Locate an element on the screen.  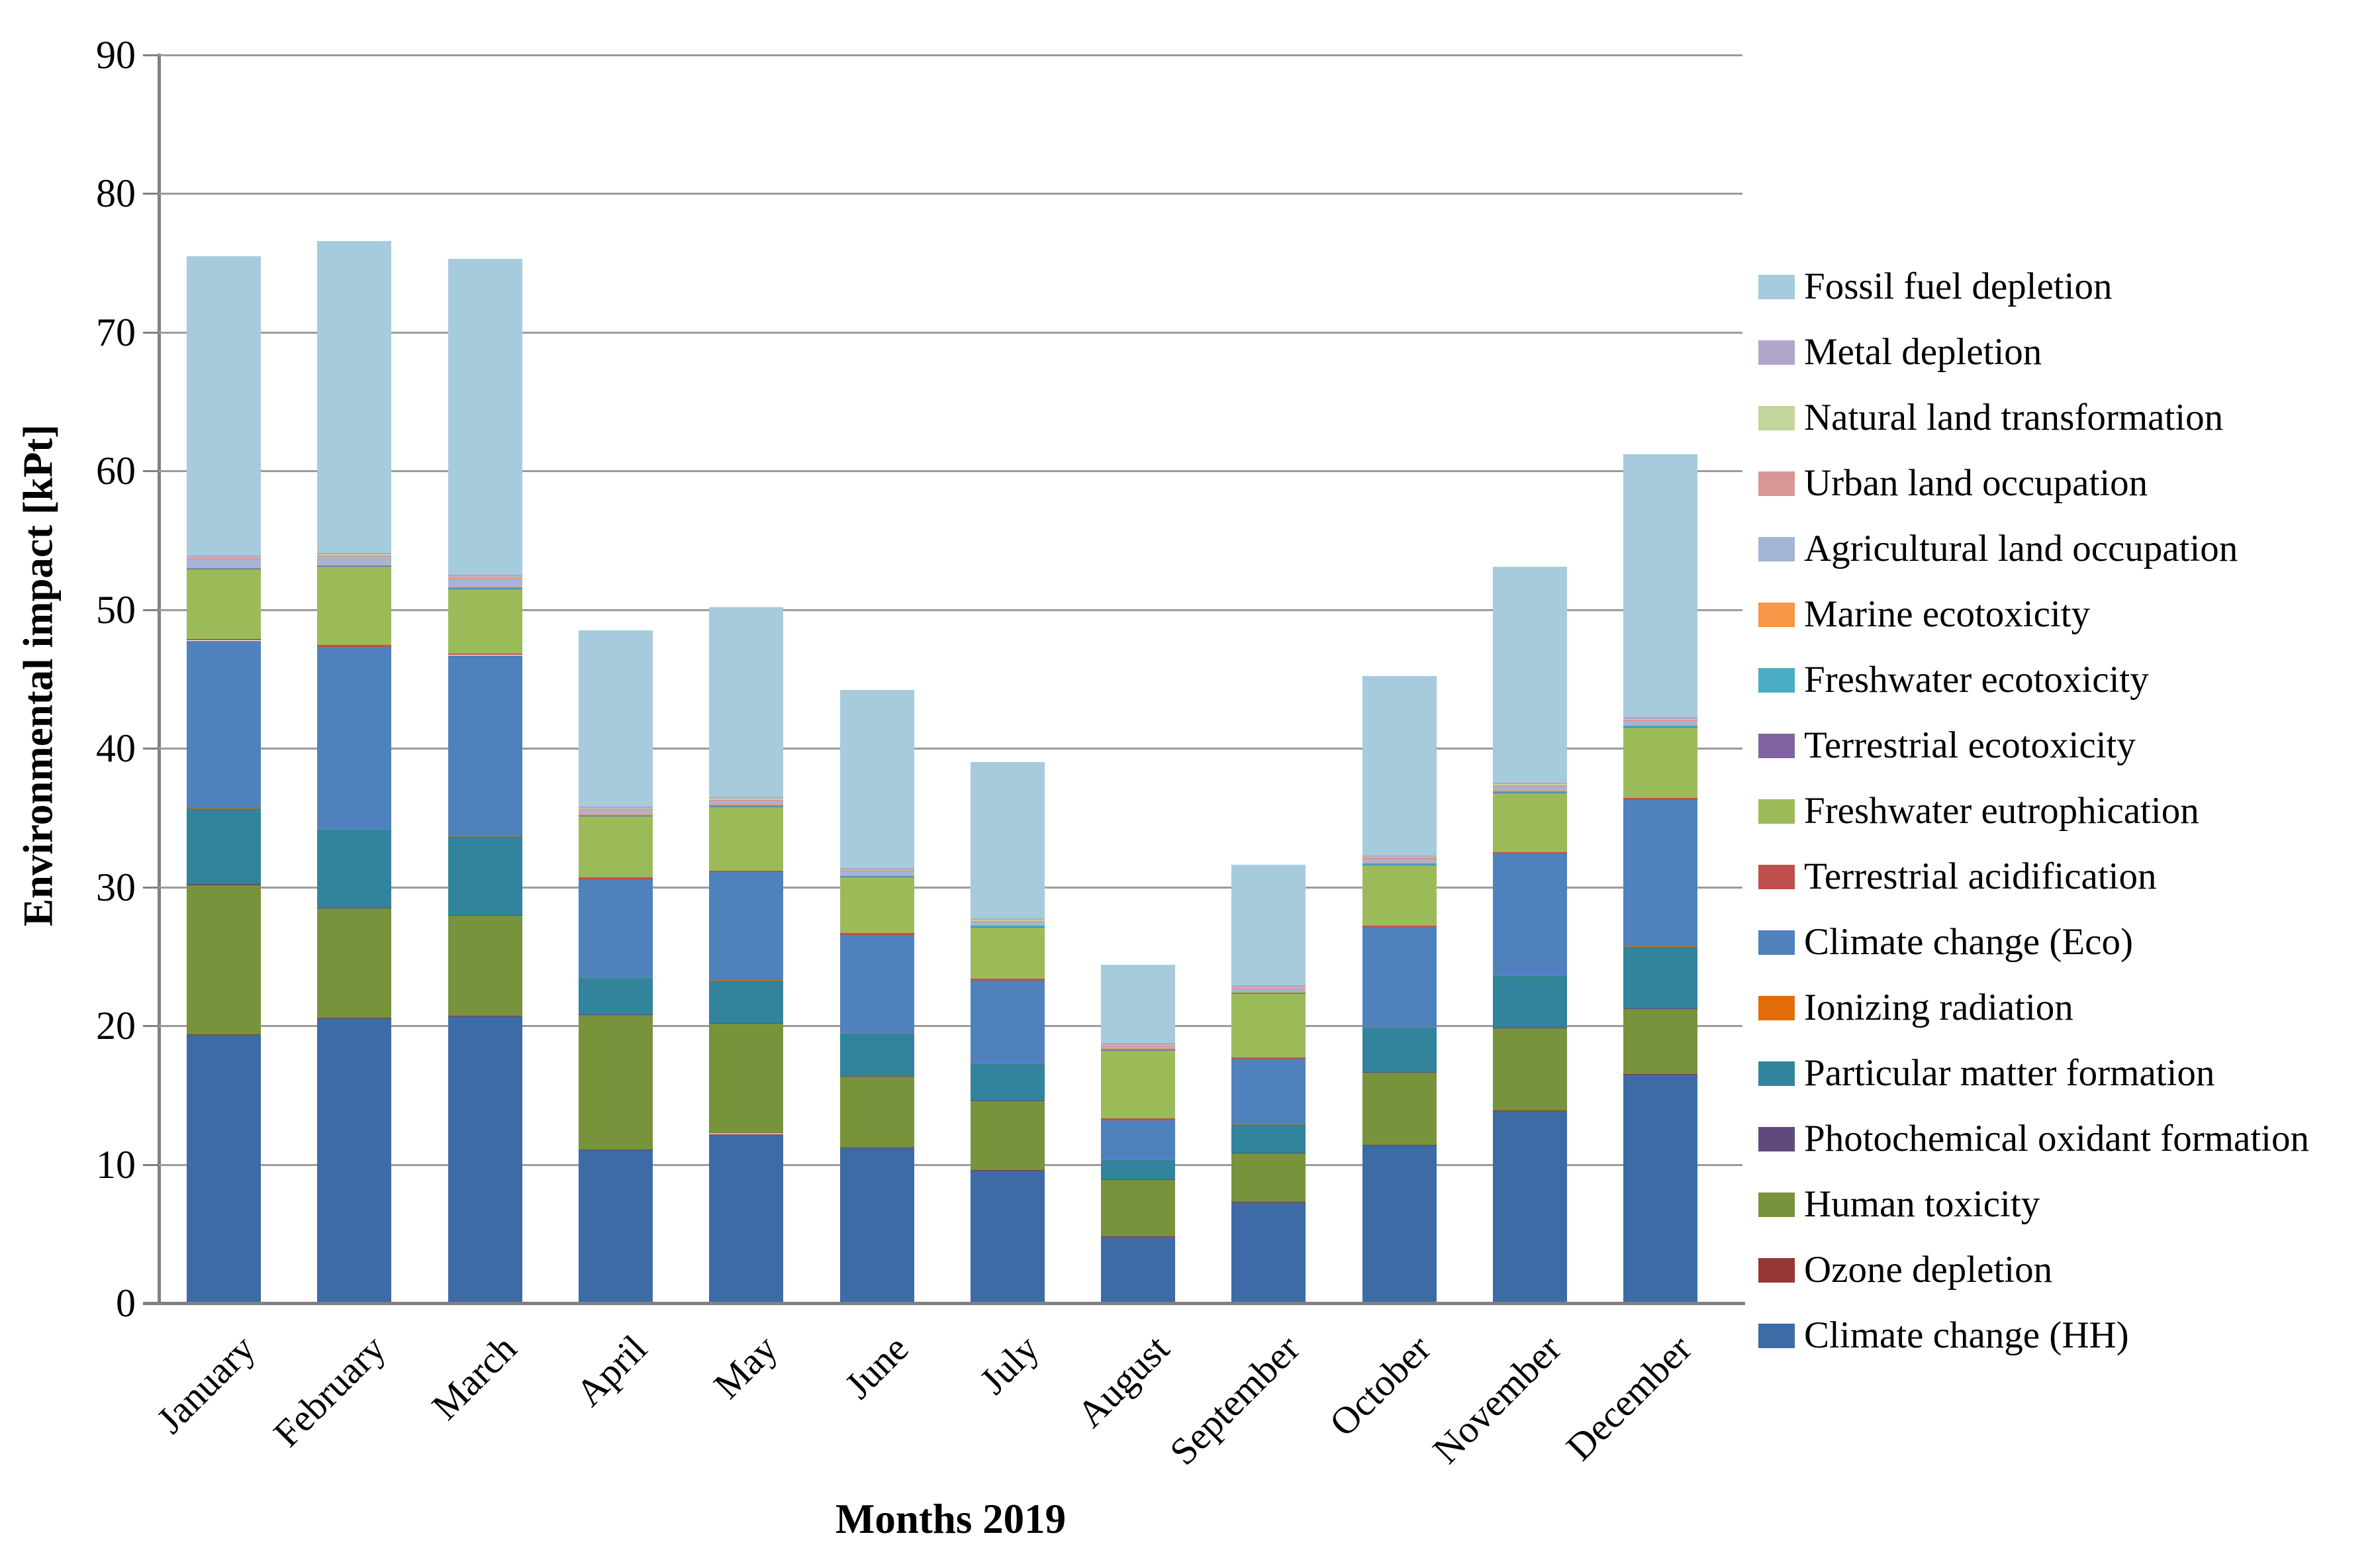
y-tick-label-40: 40 is located at coordinates (116, 748).